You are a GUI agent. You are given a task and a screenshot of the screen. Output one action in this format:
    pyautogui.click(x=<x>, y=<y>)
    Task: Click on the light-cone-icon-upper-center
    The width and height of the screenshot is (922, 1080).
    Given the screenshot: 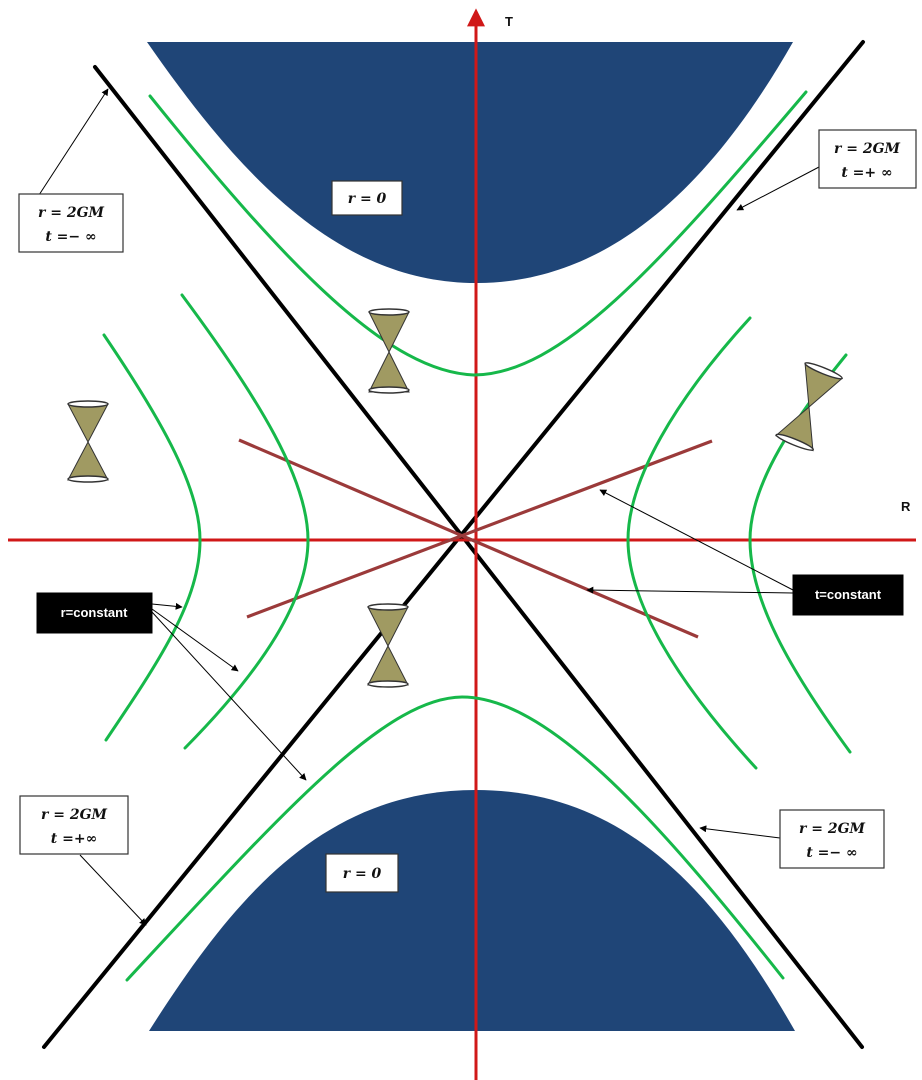 What is the action you would take?
    pyautogui.click(x=389, y=351)
    